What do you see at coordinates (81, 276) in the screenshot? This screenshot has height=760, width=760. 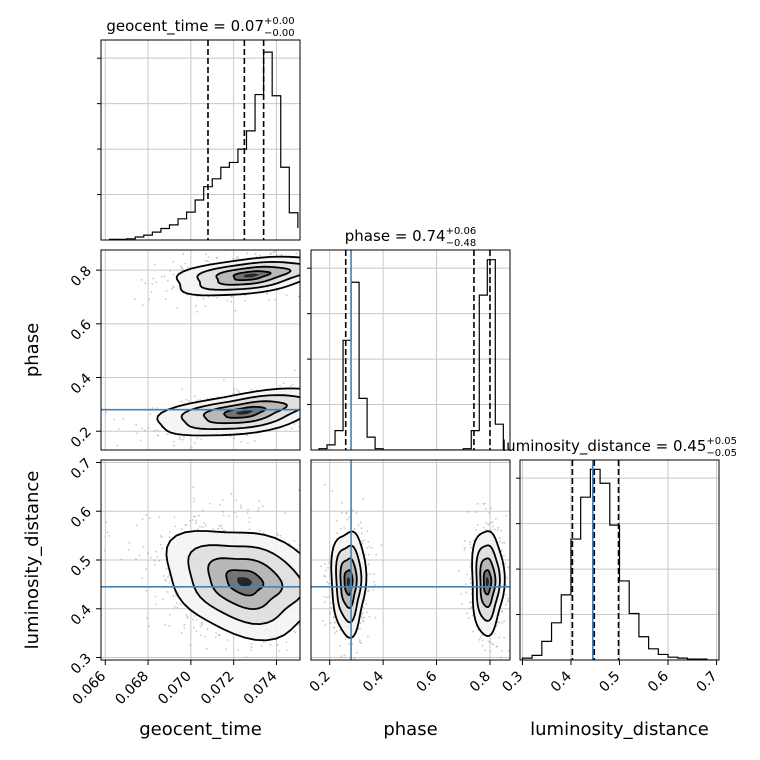 I see `left-phase-ytick-label-3: 0.8` at bounding box center [81, 276].